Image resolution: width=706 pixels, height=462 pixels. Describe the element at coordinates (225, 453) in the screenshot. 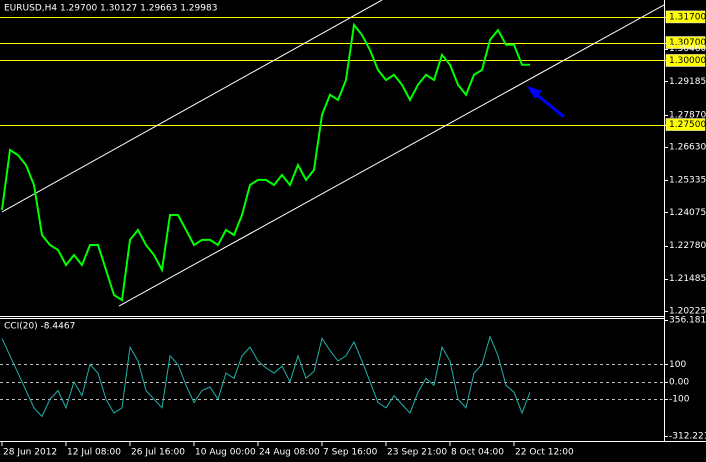

I see `x-tick-label: 10 Aug 00:00` at that location.